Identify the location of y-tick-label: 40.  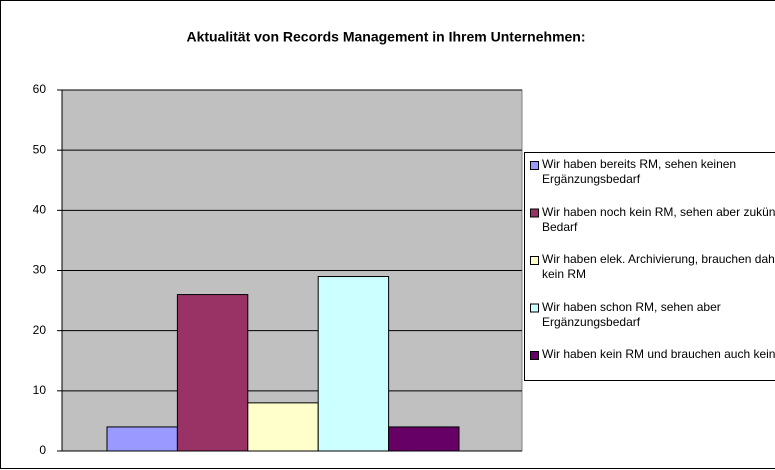
(40, 210).